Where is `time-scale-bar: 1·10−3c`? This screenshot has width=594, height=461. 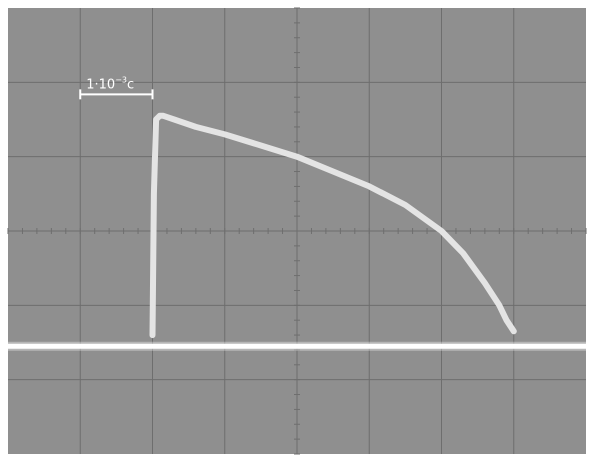
time-scale-bar: 1·10−3c is located at coordinates (116, 87).